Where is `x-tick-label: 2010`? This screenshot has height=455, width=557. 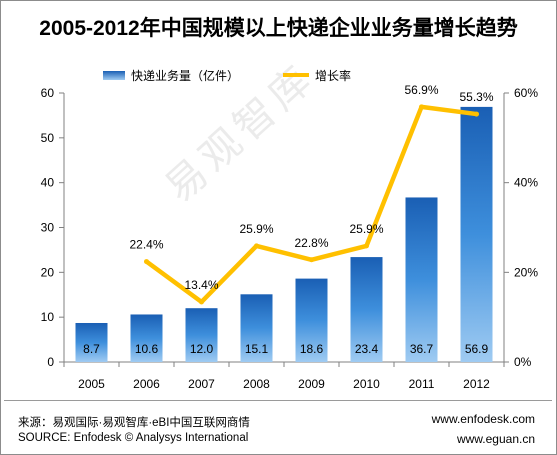 x-tick-label: 2010 is located at coordinates (366, 384).